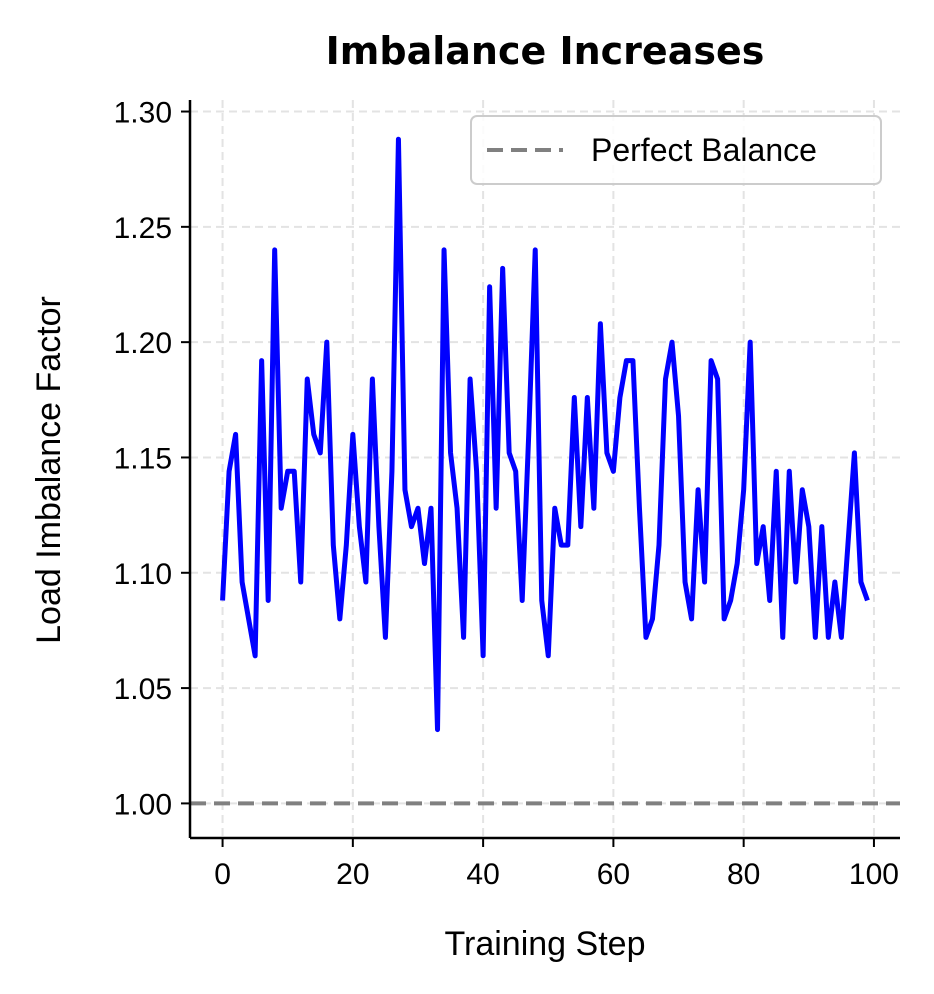 The height and width of the screenshot is (994, 934). Describe the element at coordinates (613, 874) in the screenshot. I see `x-tick-label: 60` at that location.